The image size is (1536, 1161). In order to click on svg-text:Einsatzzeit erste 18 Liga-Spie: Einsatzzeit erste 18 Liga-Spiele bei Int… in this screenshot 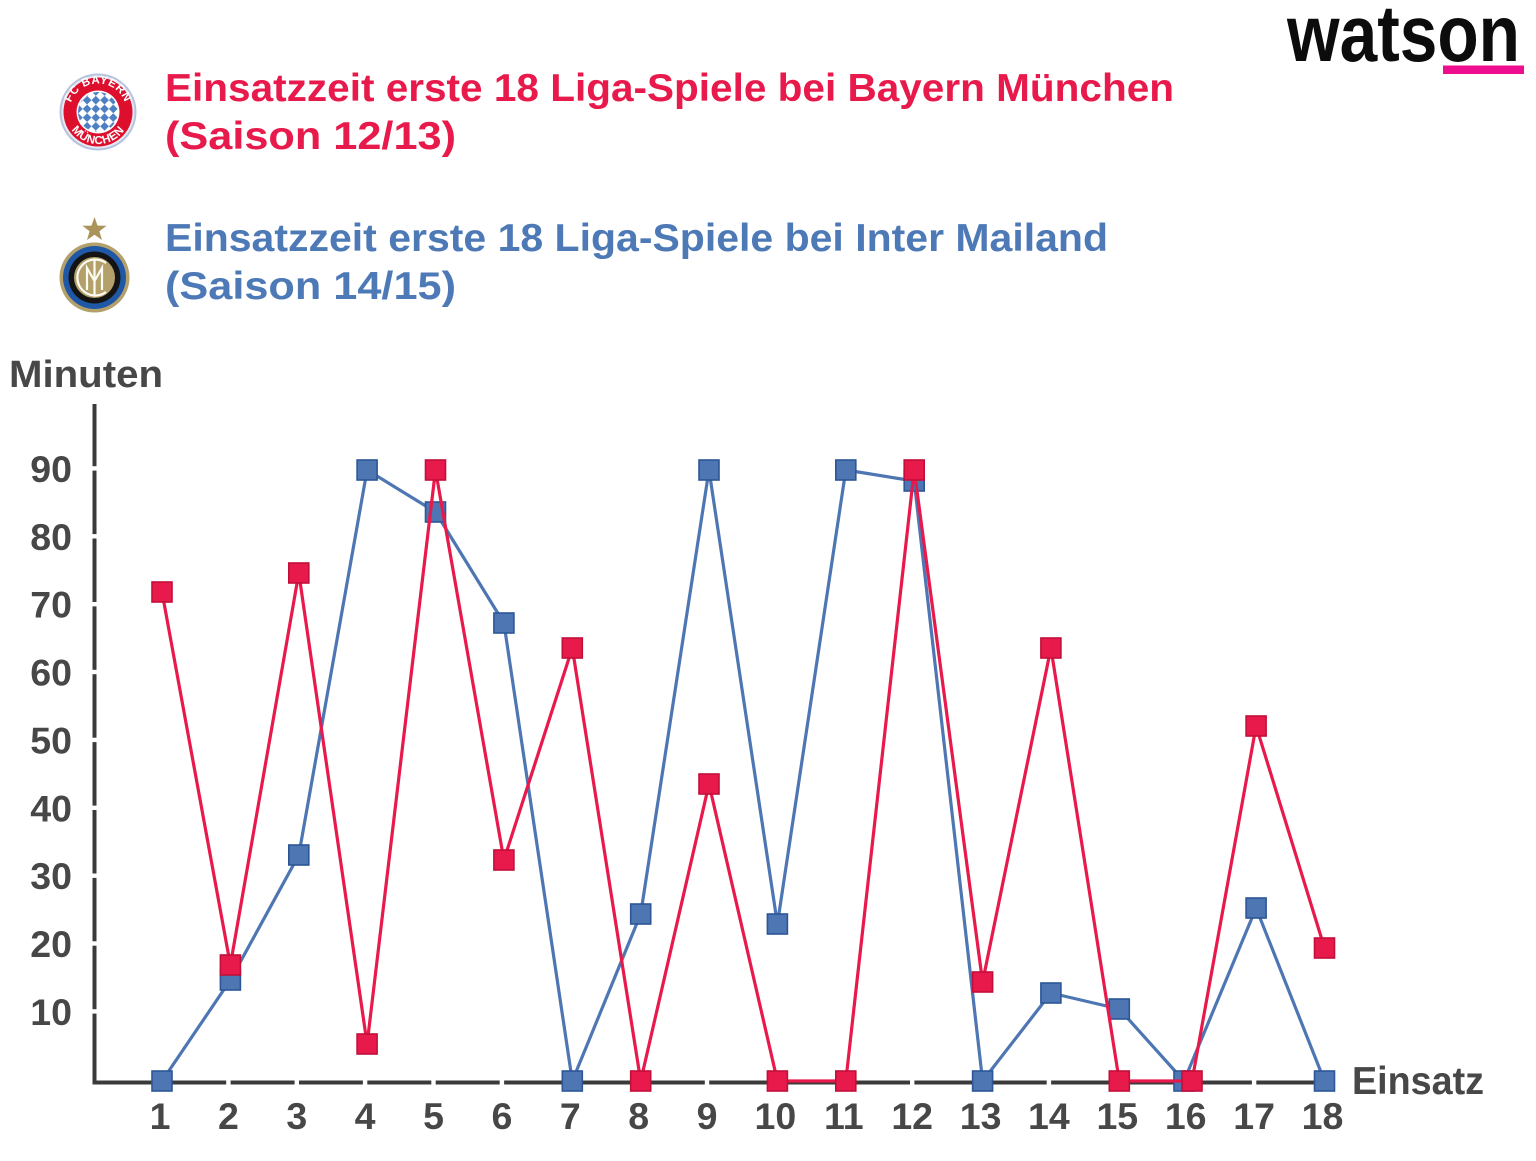, I will do `click(636, 238)`.